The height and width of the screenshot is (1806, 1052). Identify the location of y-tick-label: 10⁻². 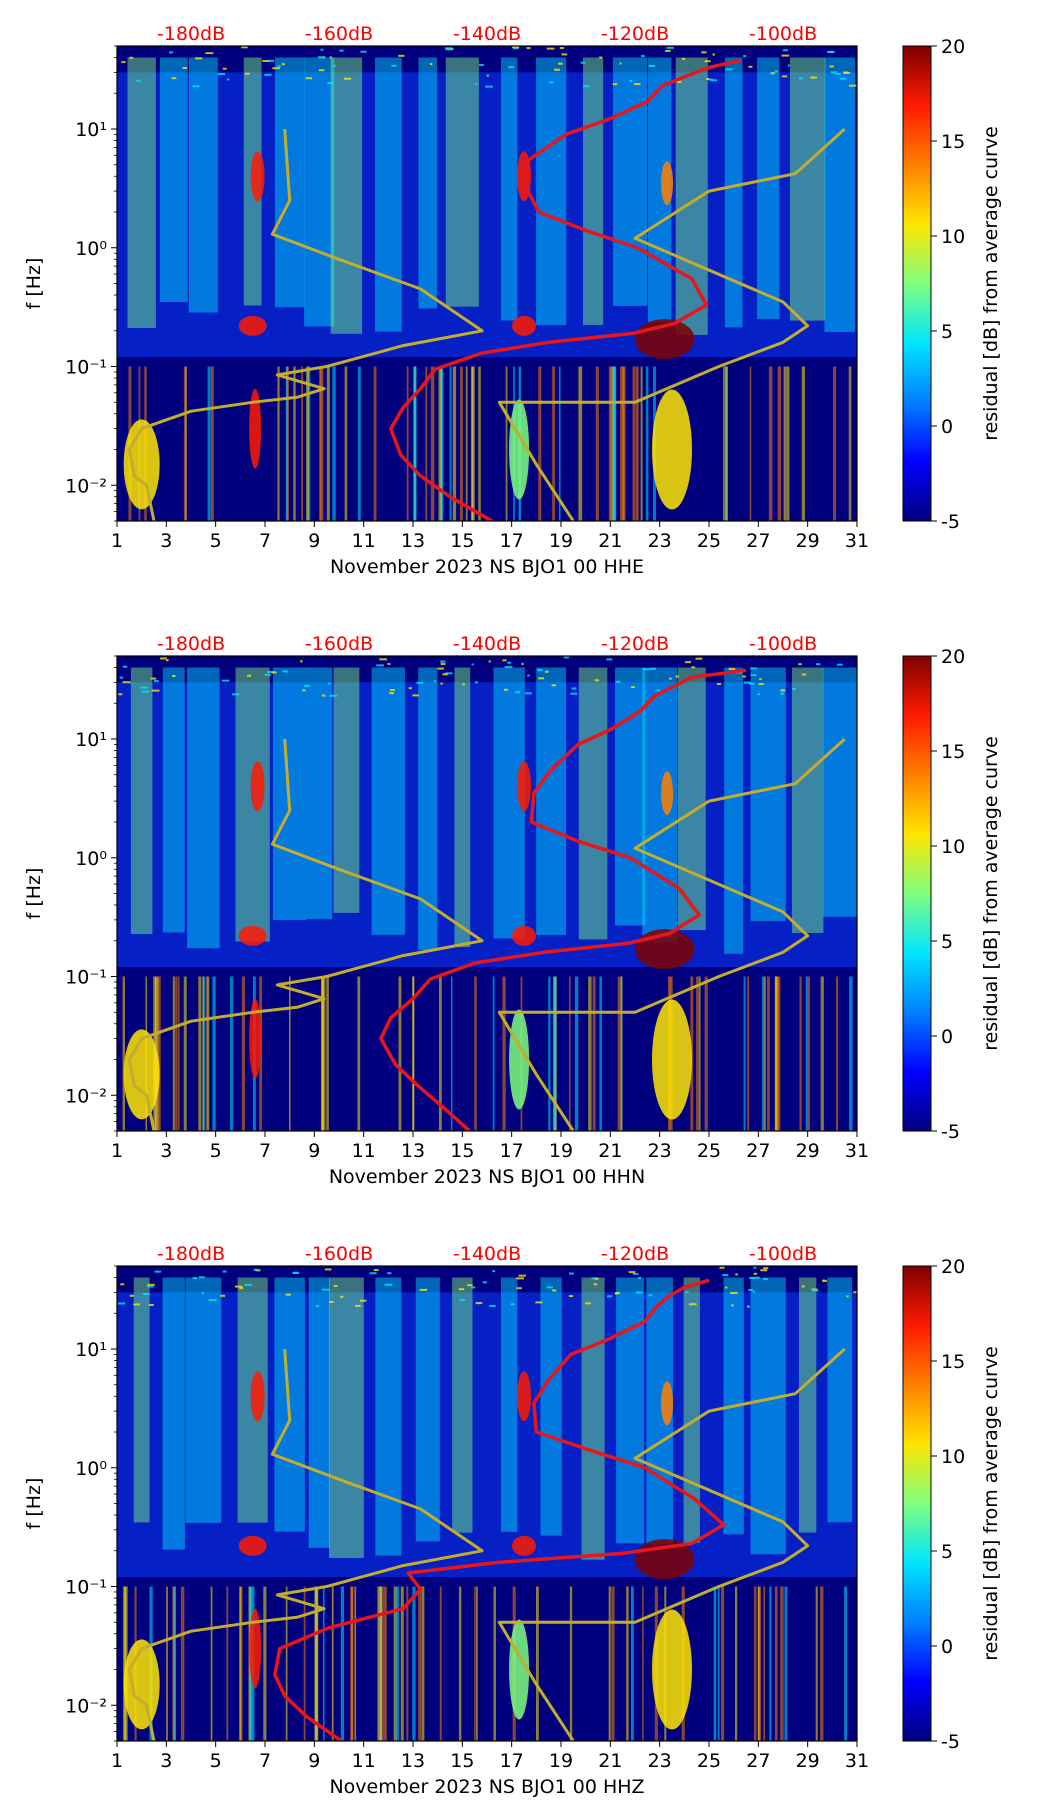
(86, 1706).